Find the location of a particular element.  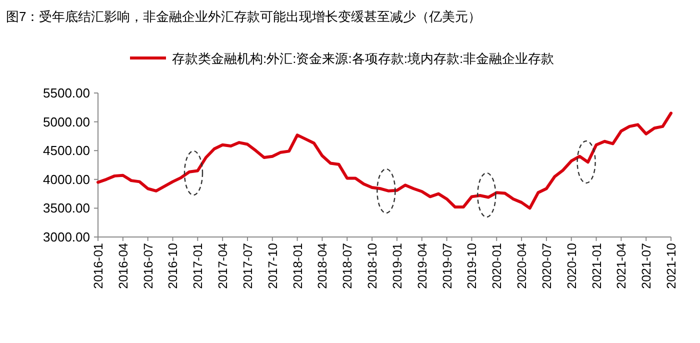

x-tick-label: 2018-01 is located at coordinates (297, 265).